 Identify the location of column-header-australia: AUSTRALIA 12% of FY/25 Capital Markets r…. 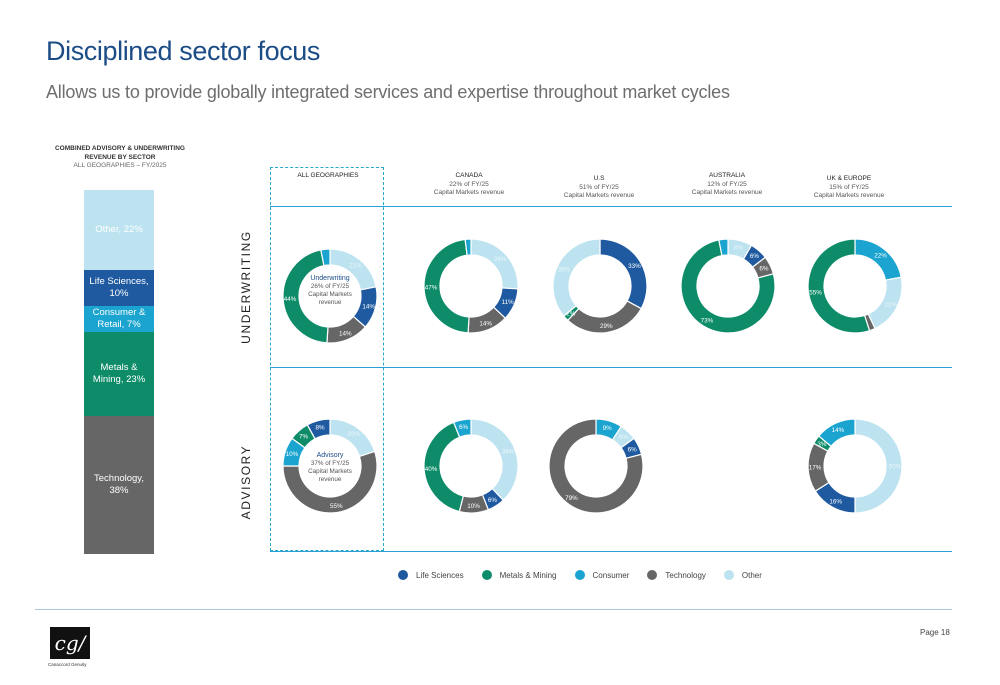
(727, 185).